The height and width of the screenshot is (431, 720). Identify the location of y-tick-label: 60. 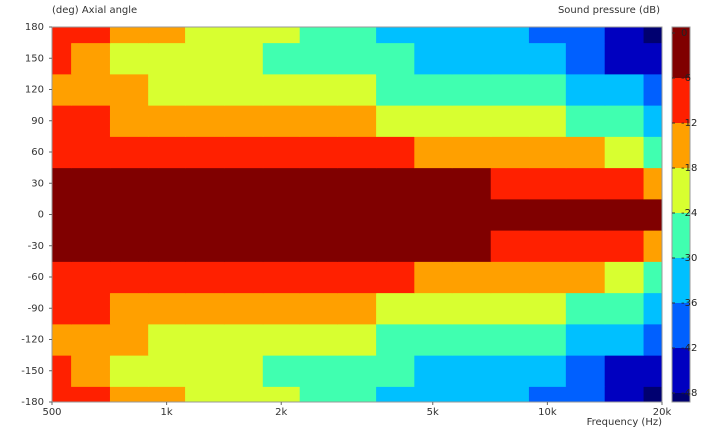
(37, 152).